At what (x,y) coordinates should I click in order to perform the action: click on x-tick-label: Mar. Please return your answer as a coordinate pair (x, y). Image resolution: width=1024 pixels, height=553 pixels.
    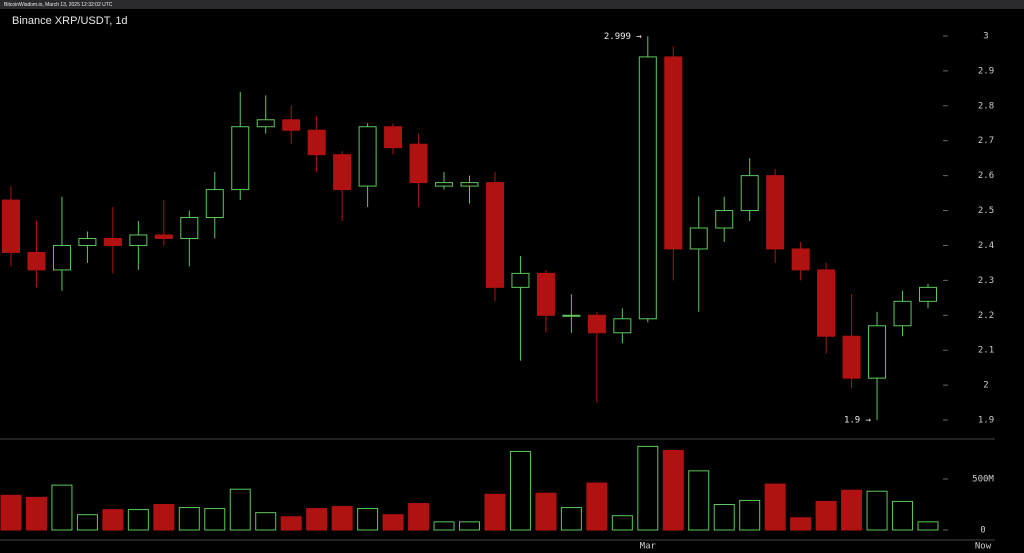
    Looking at the image, I should click on (648, 547).